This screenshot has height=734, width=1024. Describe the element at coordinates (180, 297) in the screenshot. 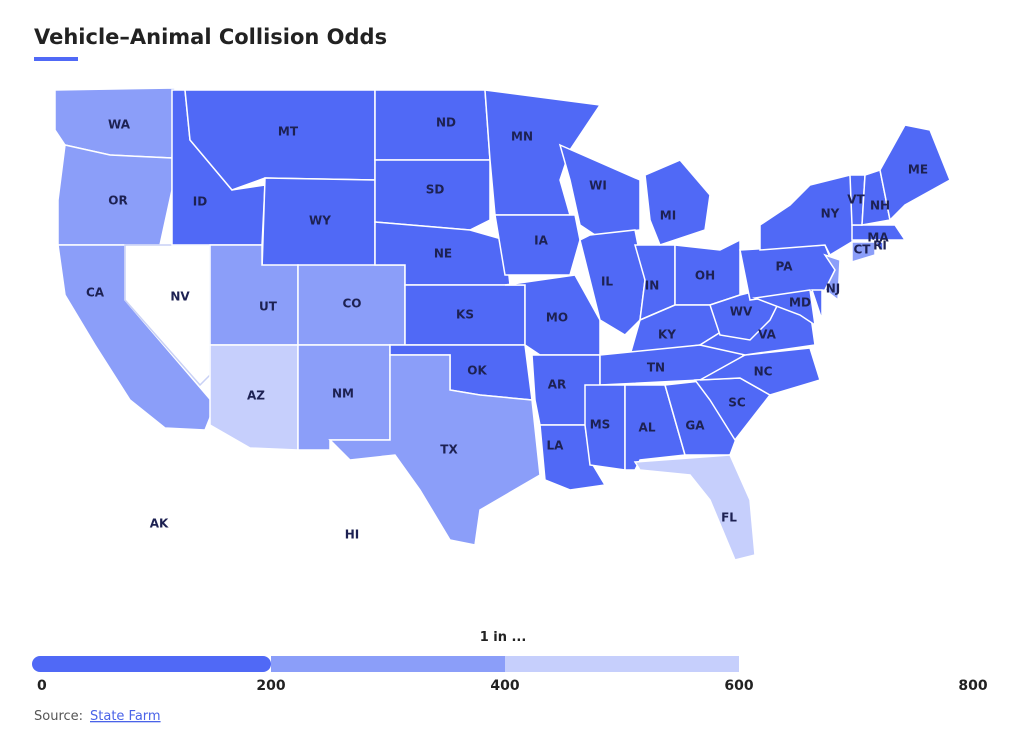

I see `state-label: NV` at that location.